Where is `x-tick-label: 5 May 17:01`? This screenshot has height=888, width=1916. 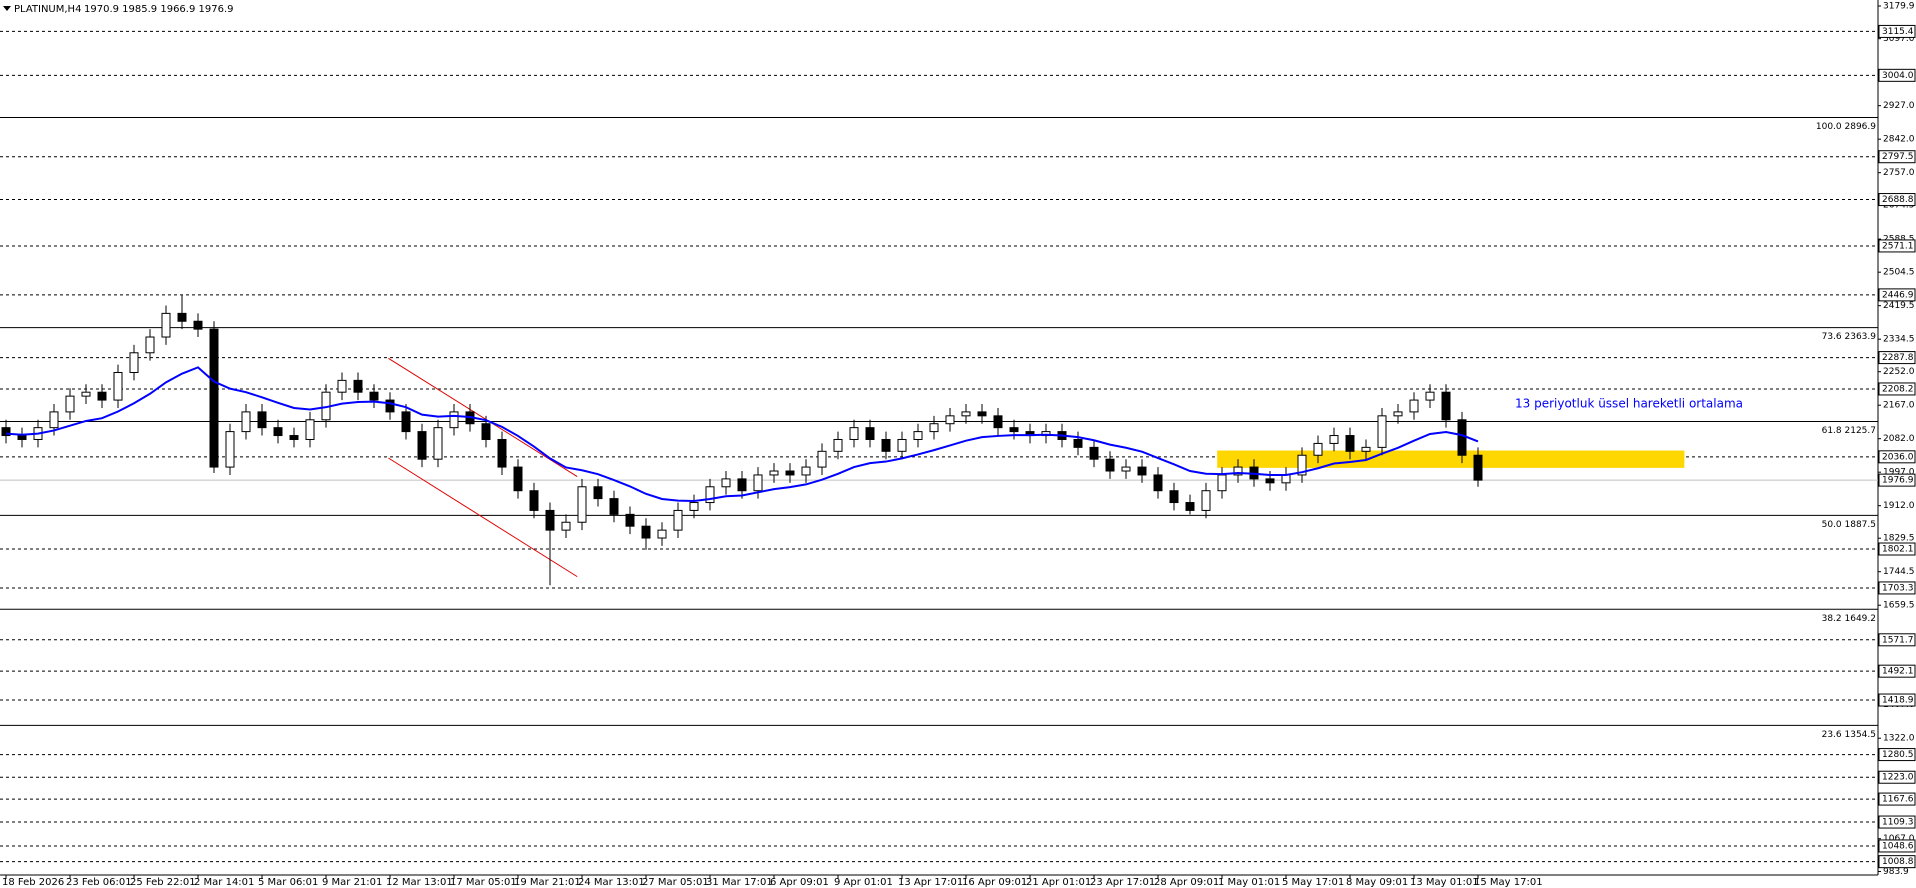 x-tick-label: 5 May 17:01 is located at coordinates (1313, 882).